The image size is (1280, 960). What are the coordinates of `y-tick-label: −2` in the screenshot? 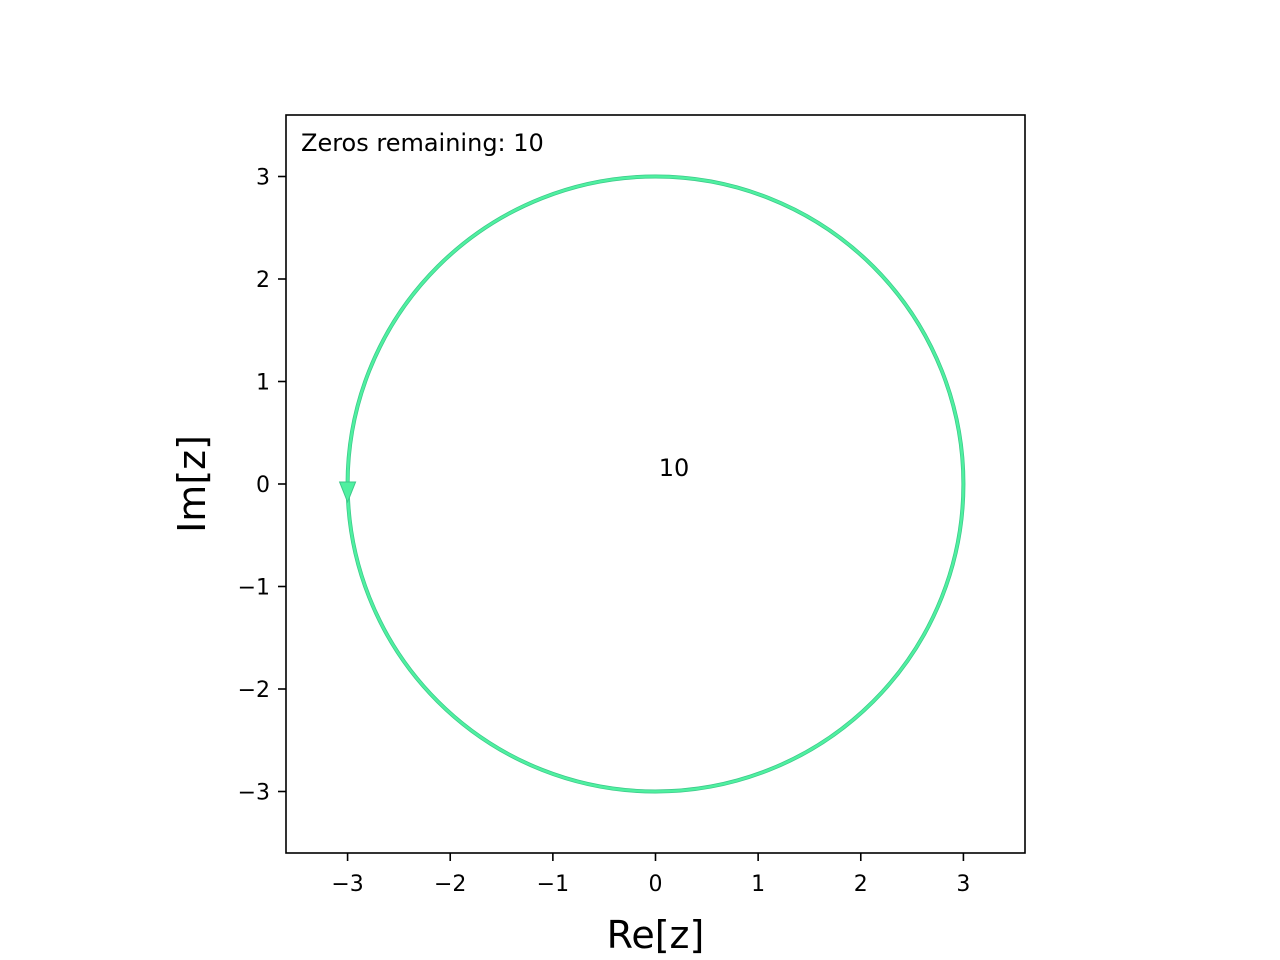 It's located at (254, 690).